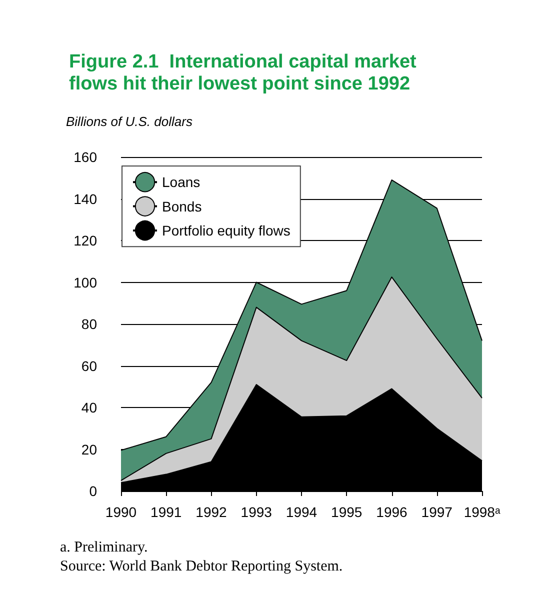 Image resolution: width=559 pixels, height=603 pixels. Describe the element at coordinates (302, 512) in the screenshot. I see `x-tick-label: 1994` at that location.